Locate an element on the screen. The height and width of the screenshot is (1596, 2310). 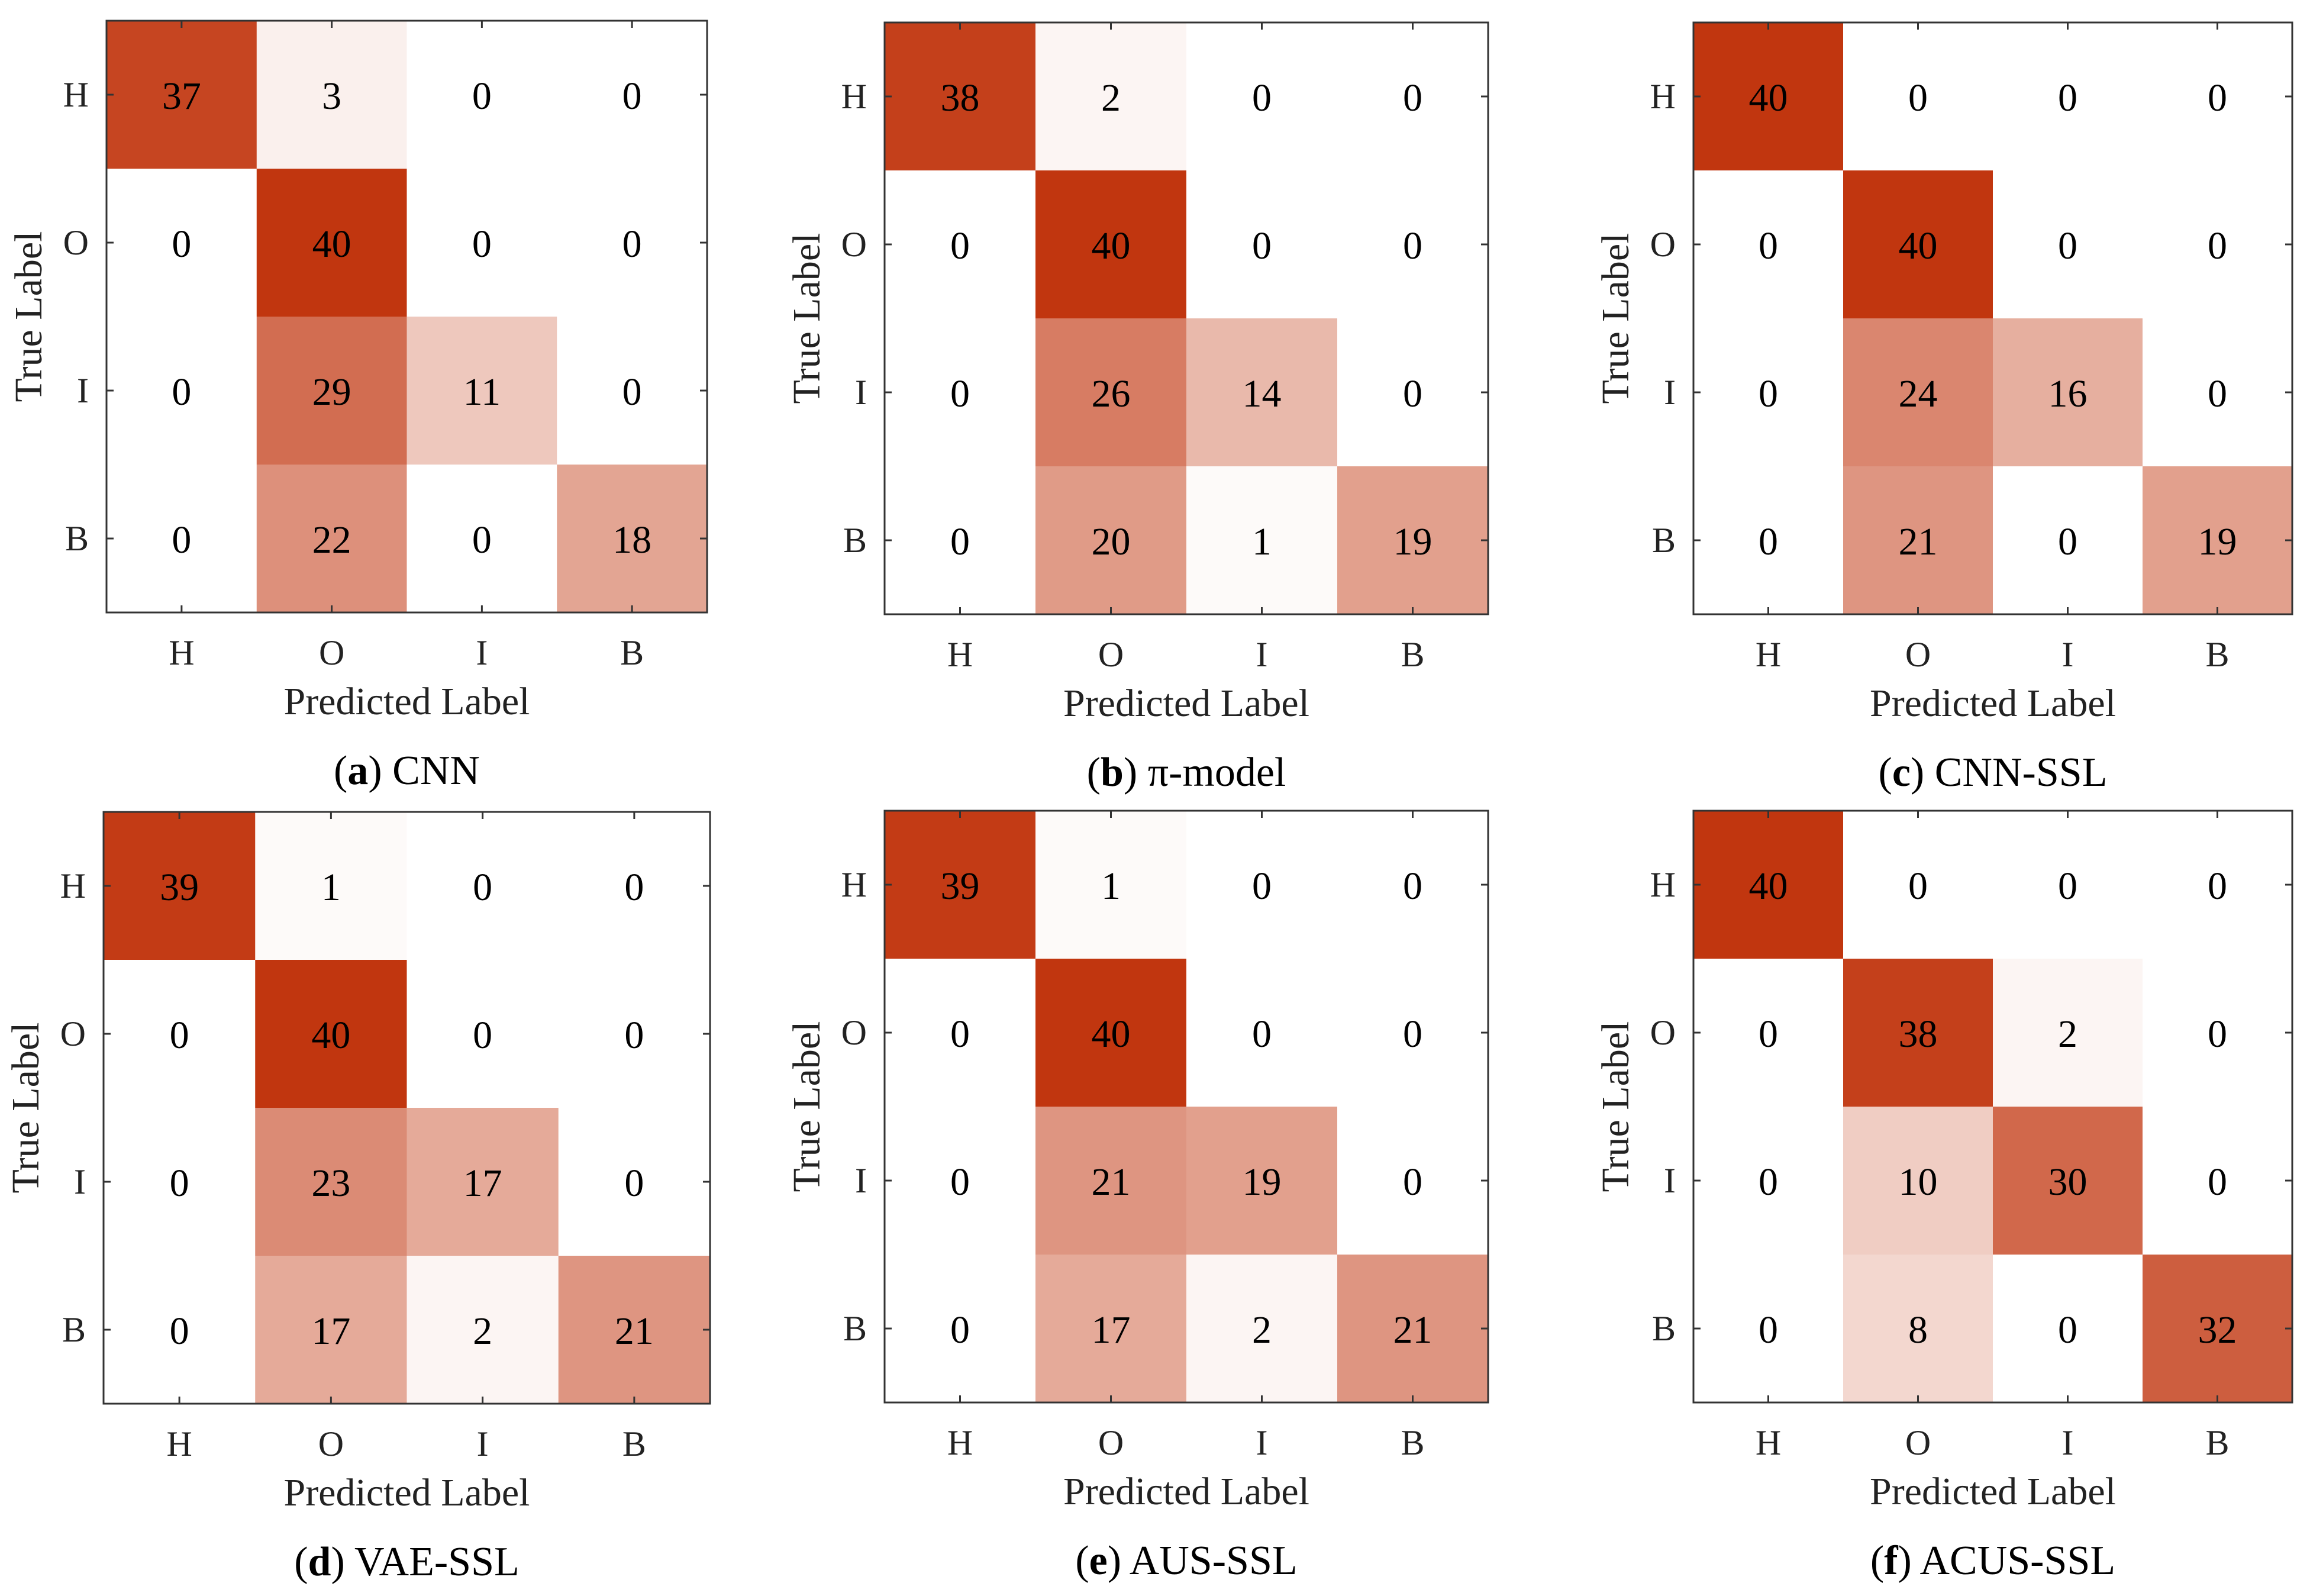
cell-value-label: 32 is located at coordinates (2217, 1330).